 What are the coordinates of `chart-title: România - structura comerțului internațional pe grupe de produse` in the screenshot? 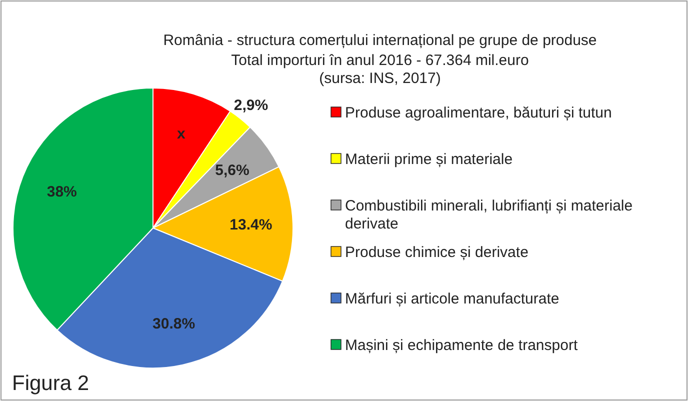 It's located at (380, 40).